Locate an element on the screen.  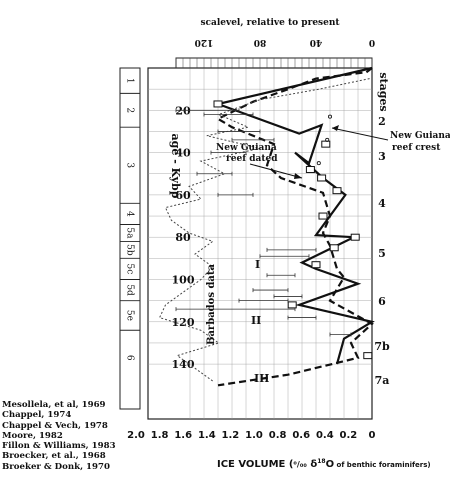
stage-right-7b: 7b is located at coordinates (382, 346).